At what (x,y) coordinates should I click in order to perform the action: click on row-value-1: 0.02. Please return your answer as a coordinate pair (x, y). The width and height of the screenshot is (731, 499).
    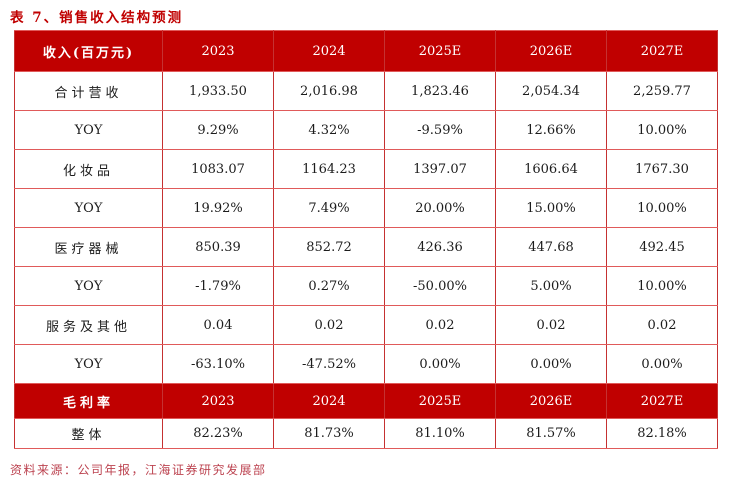
    Looking at the image, I should click on (329, 325).